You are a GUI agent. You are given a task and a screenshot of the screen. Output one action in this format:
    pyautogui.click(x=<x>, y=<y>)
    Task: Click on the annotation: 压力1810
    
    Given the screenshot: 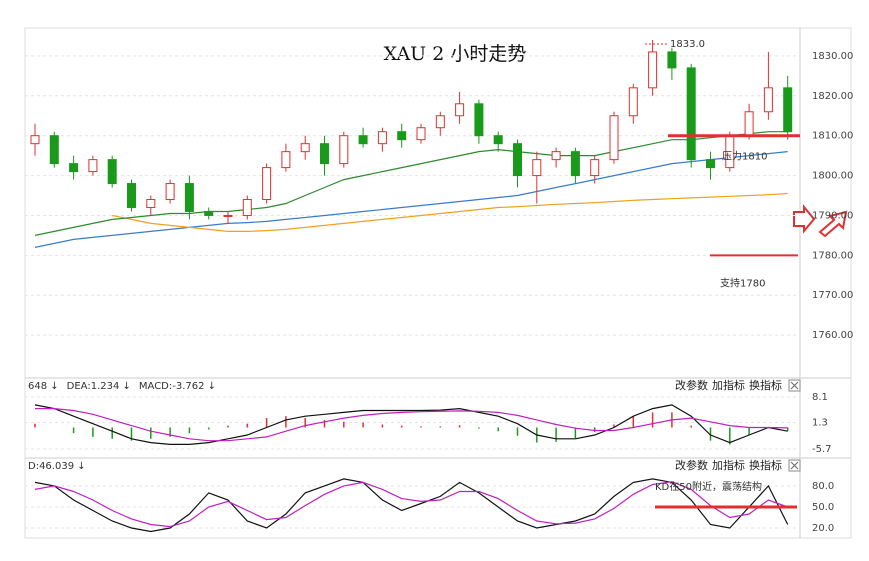 What is the action you would take?
    pyautogui.click(x=744, y=156)
    